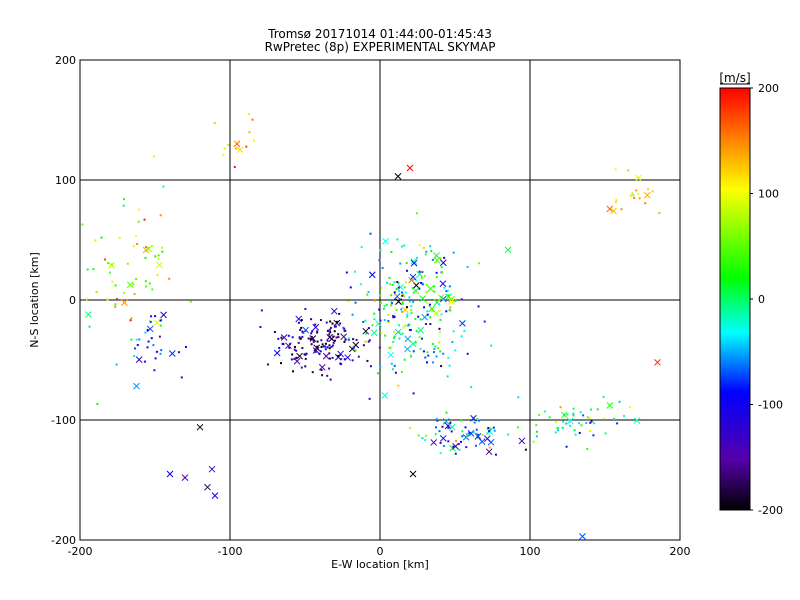 This screenshot has height=600, width=800. I want to click on colorbar-tick-label: 100, so click(768, 194).